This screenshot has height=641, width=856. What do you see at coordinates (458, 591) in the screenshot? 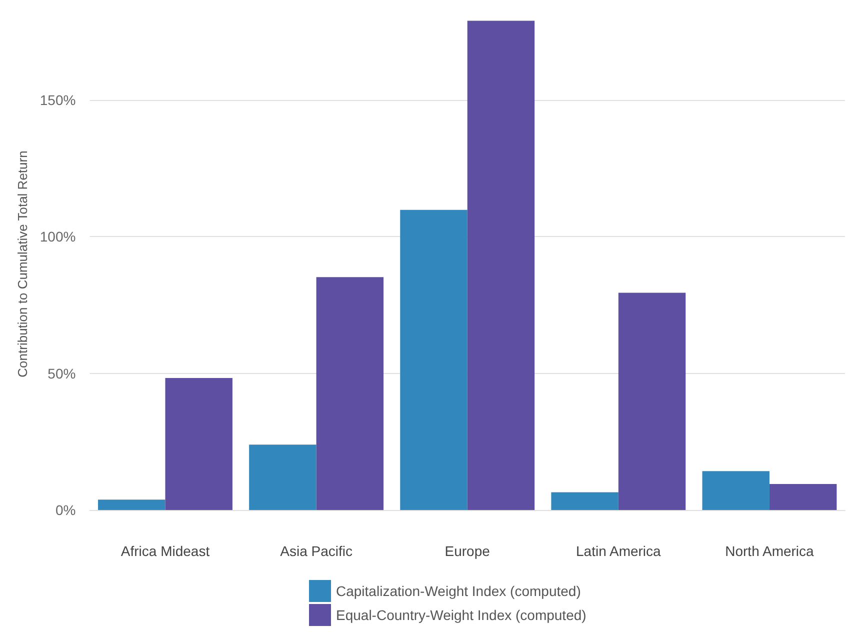
I see `legend-label: Capitalization-Weight Index (computed)` at bounding box center [458, 591].